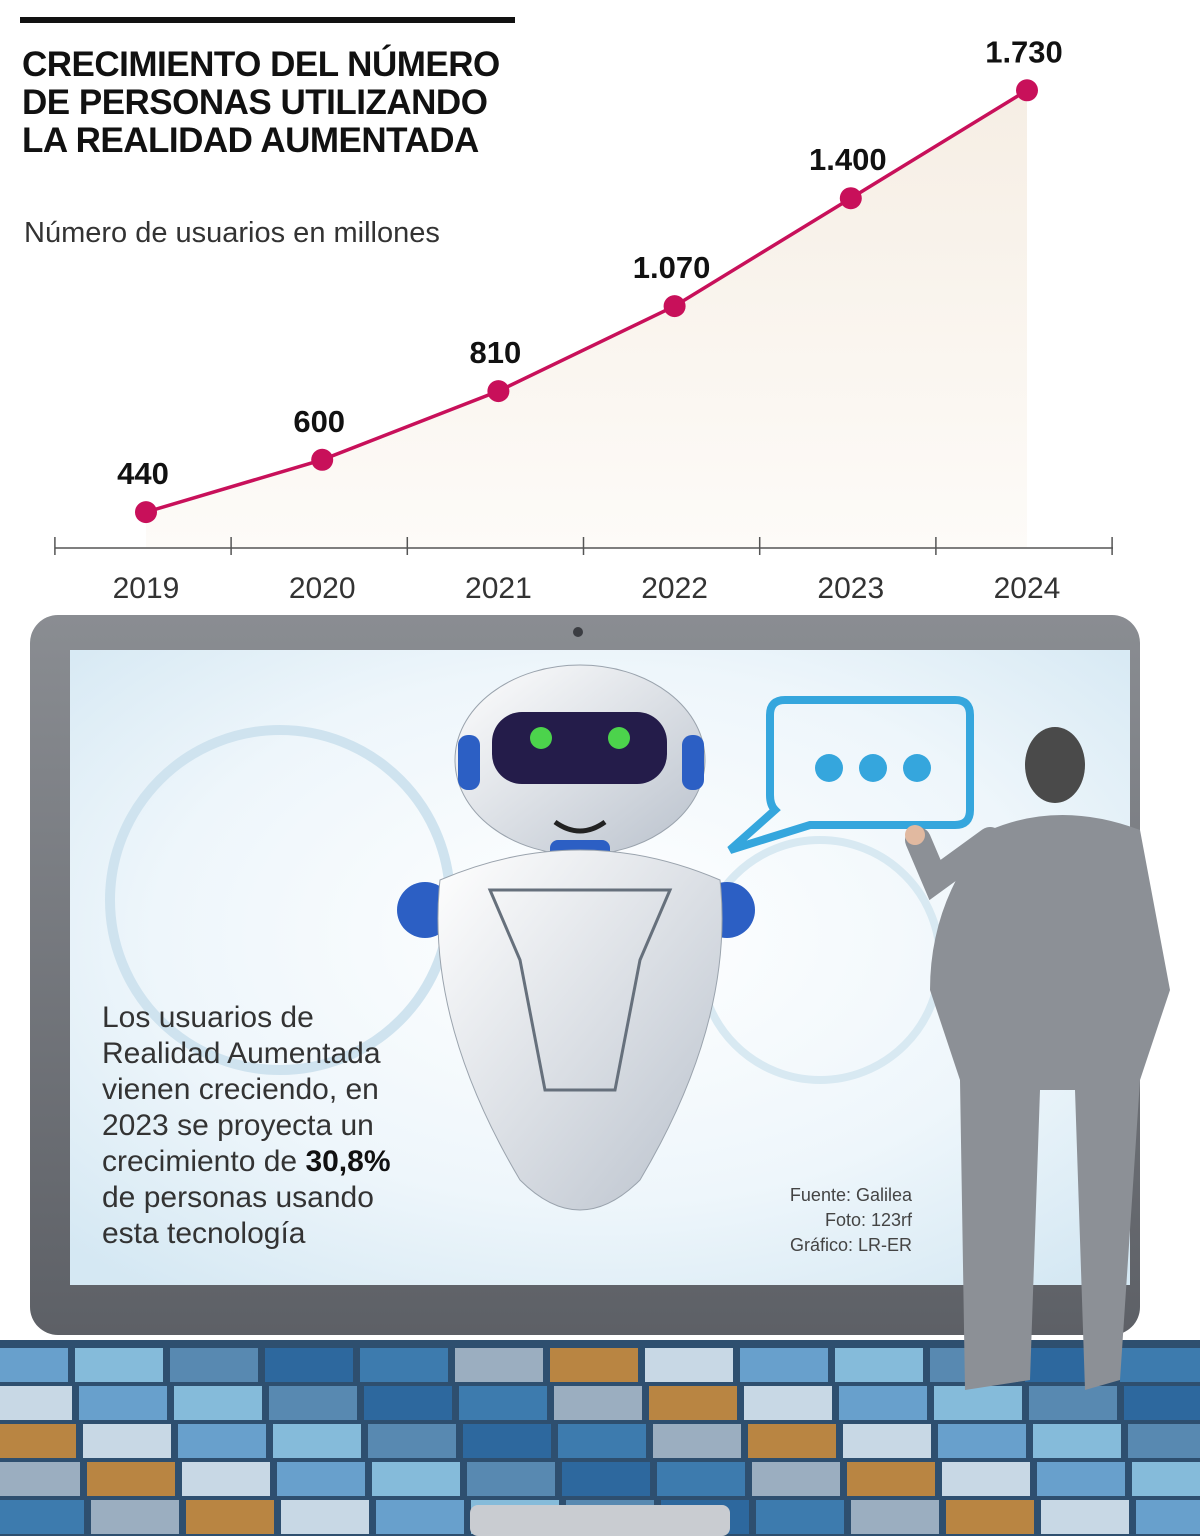 The height and width of the screenshot is (1536, 1200). What do you see at coordinates (1024, 51) in the screenshot?
I see `data-label: 1.730` at bounding box center [1024, 51].